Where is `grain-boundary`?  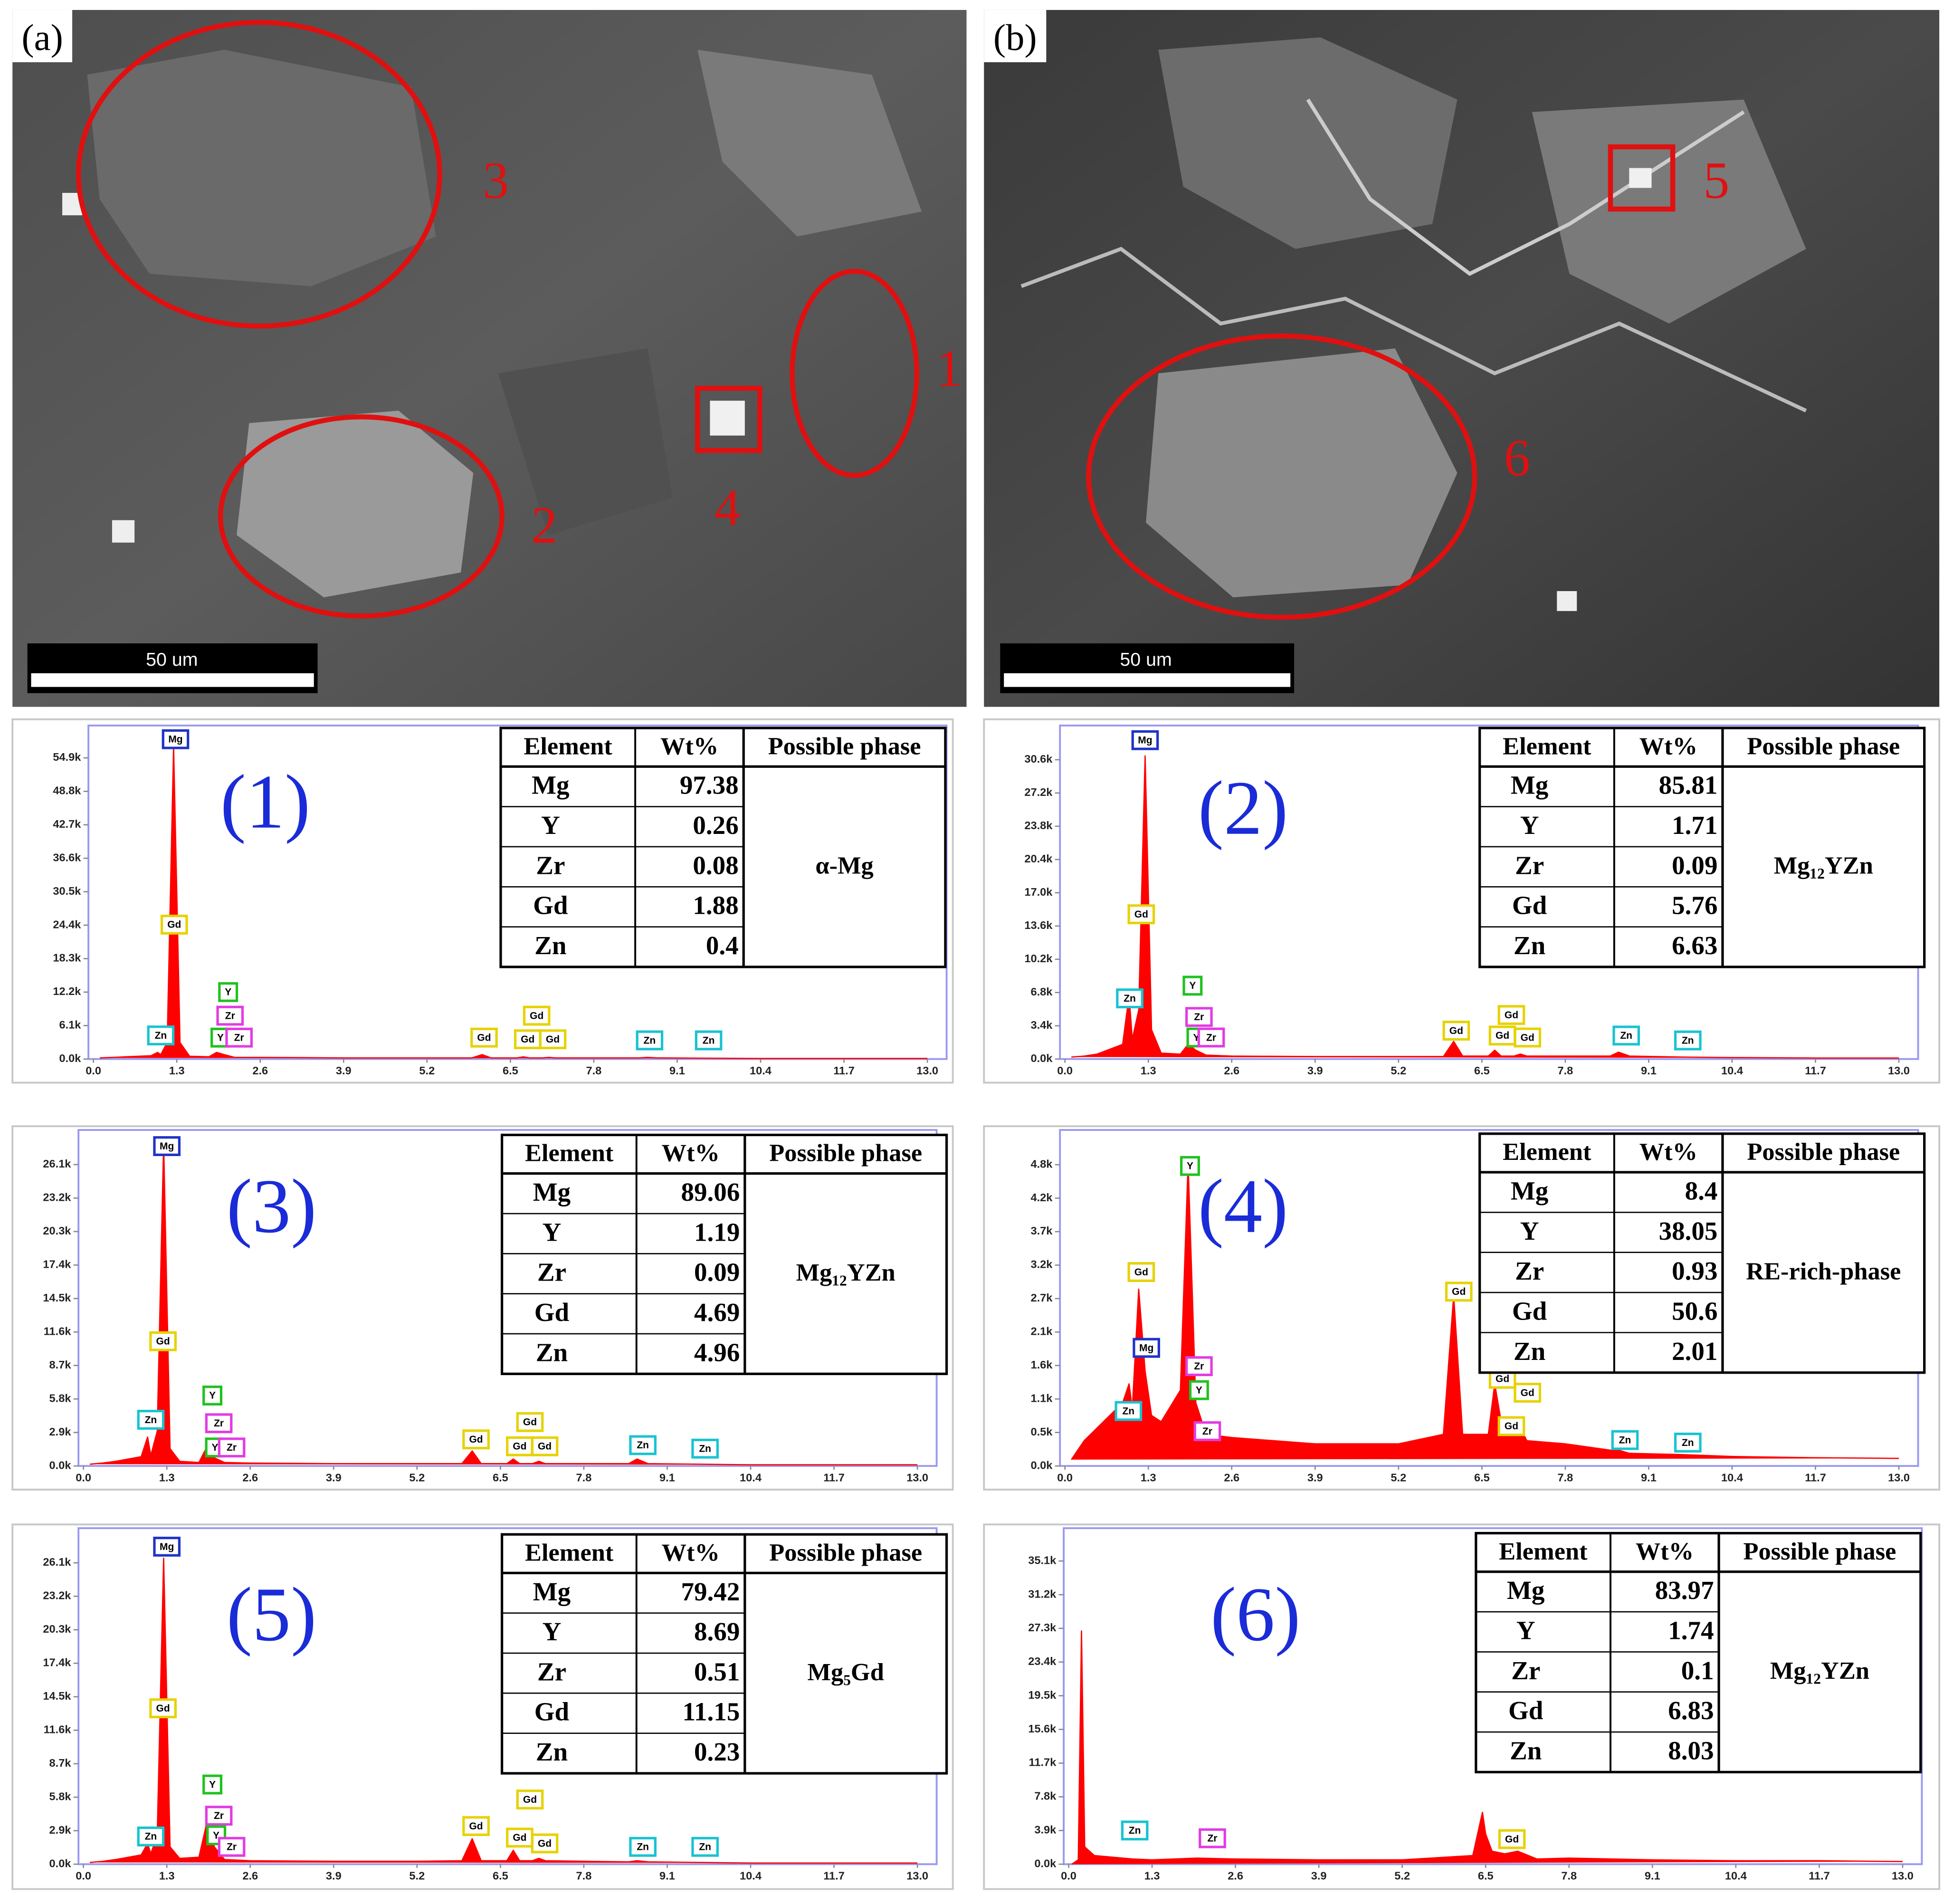
grain-boundary is located at coordinates (1525, 187).